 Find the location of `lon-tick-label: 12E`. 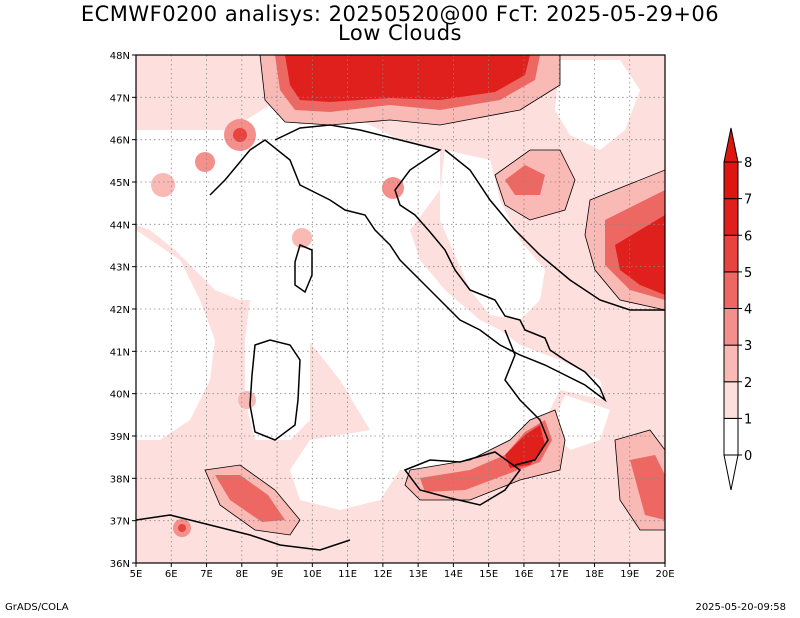

lon-tick-label: 12E is located at coordinates (382, 574).